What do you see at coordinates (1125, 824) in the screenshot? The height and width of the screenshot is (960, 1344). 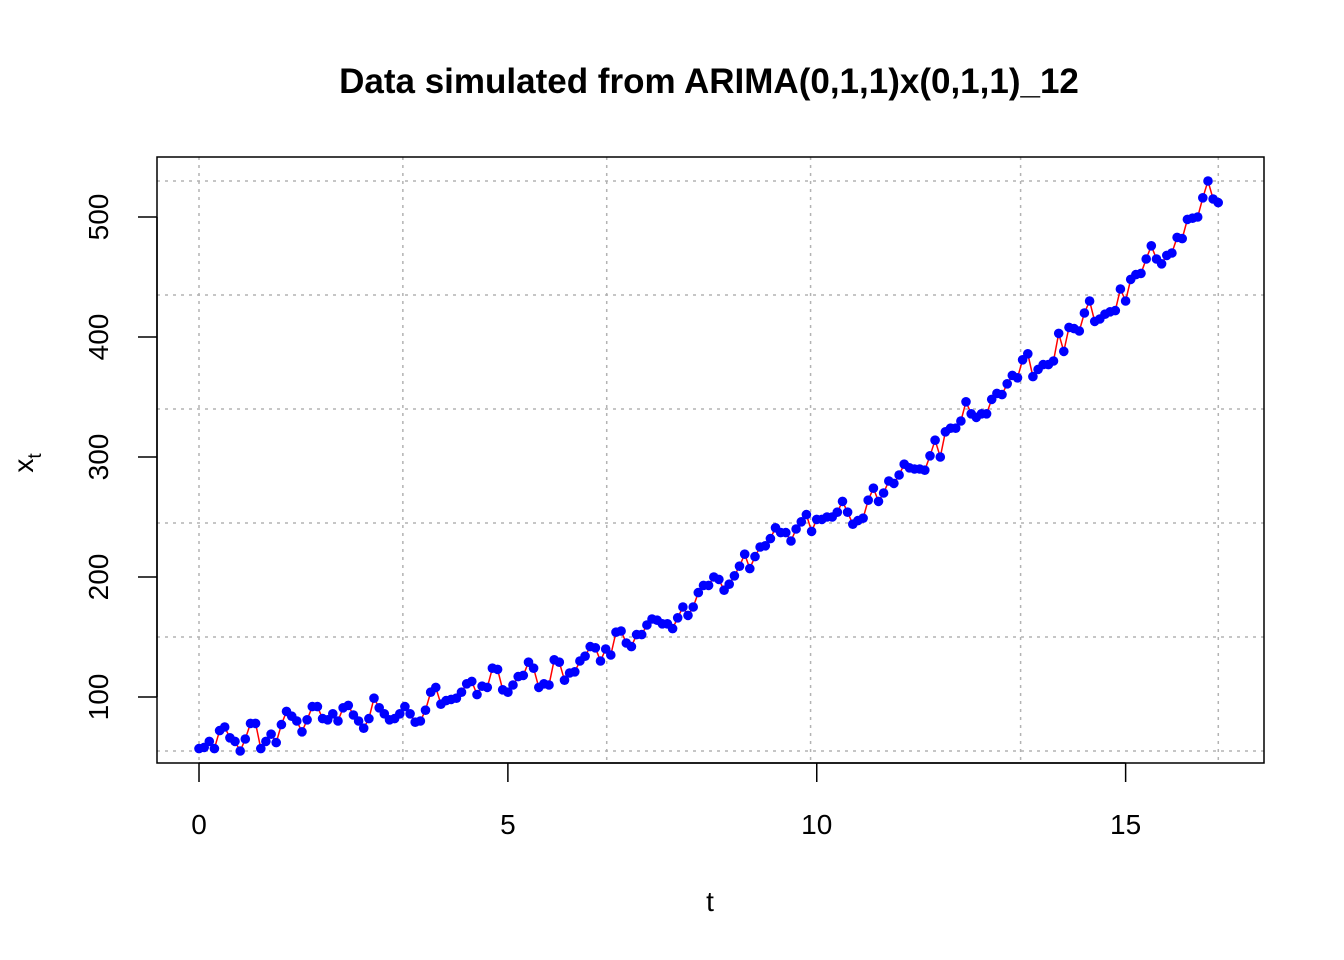 I see `x-tick-label: 15` at bounding box center [1125, 824].